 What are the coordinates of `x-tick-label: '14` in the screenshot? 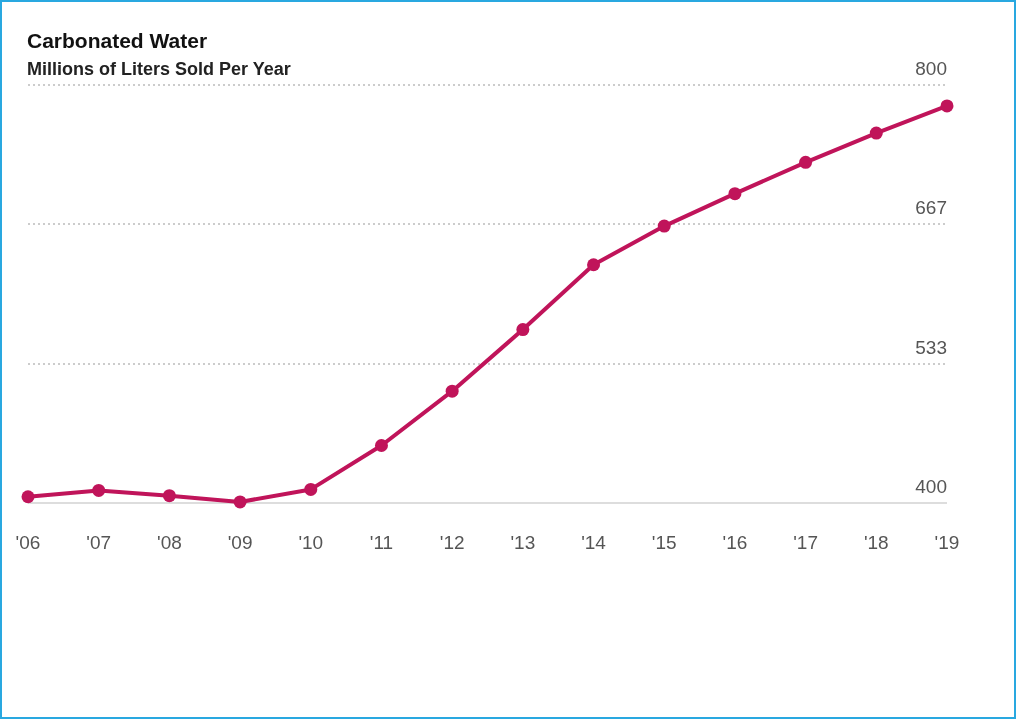 It's located at (594, 542).